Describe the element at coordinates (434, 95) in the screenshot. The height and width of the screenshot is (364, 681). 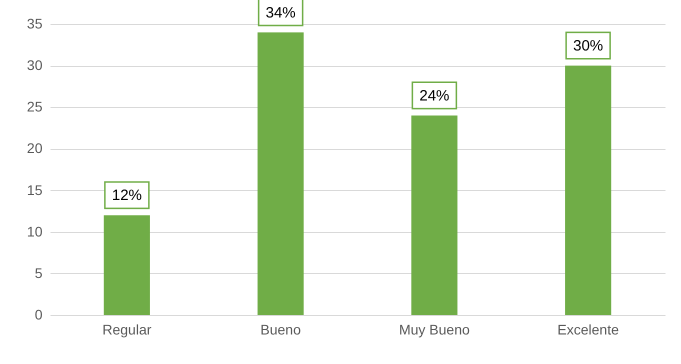
I see `data-label: 24%` at that location.